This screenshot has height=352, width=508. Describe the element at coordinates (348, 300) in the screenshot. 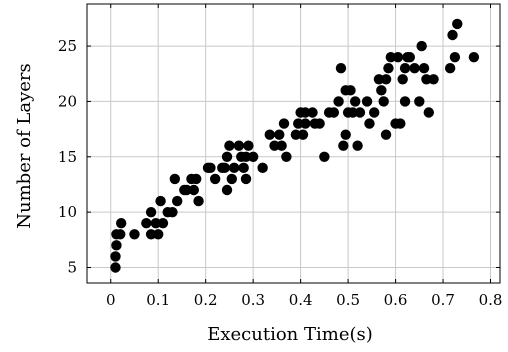

I see `x-tick-label: 0.5` at that location.